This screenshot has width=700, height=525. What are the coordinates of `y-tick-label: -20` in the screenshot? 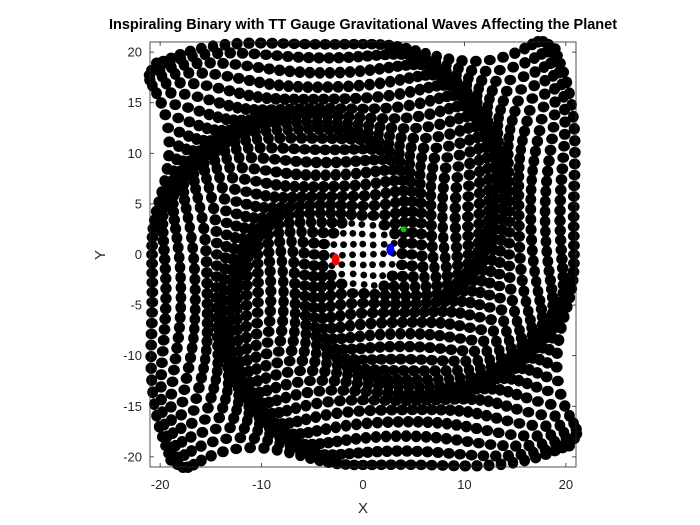 It's located at (132, 456).